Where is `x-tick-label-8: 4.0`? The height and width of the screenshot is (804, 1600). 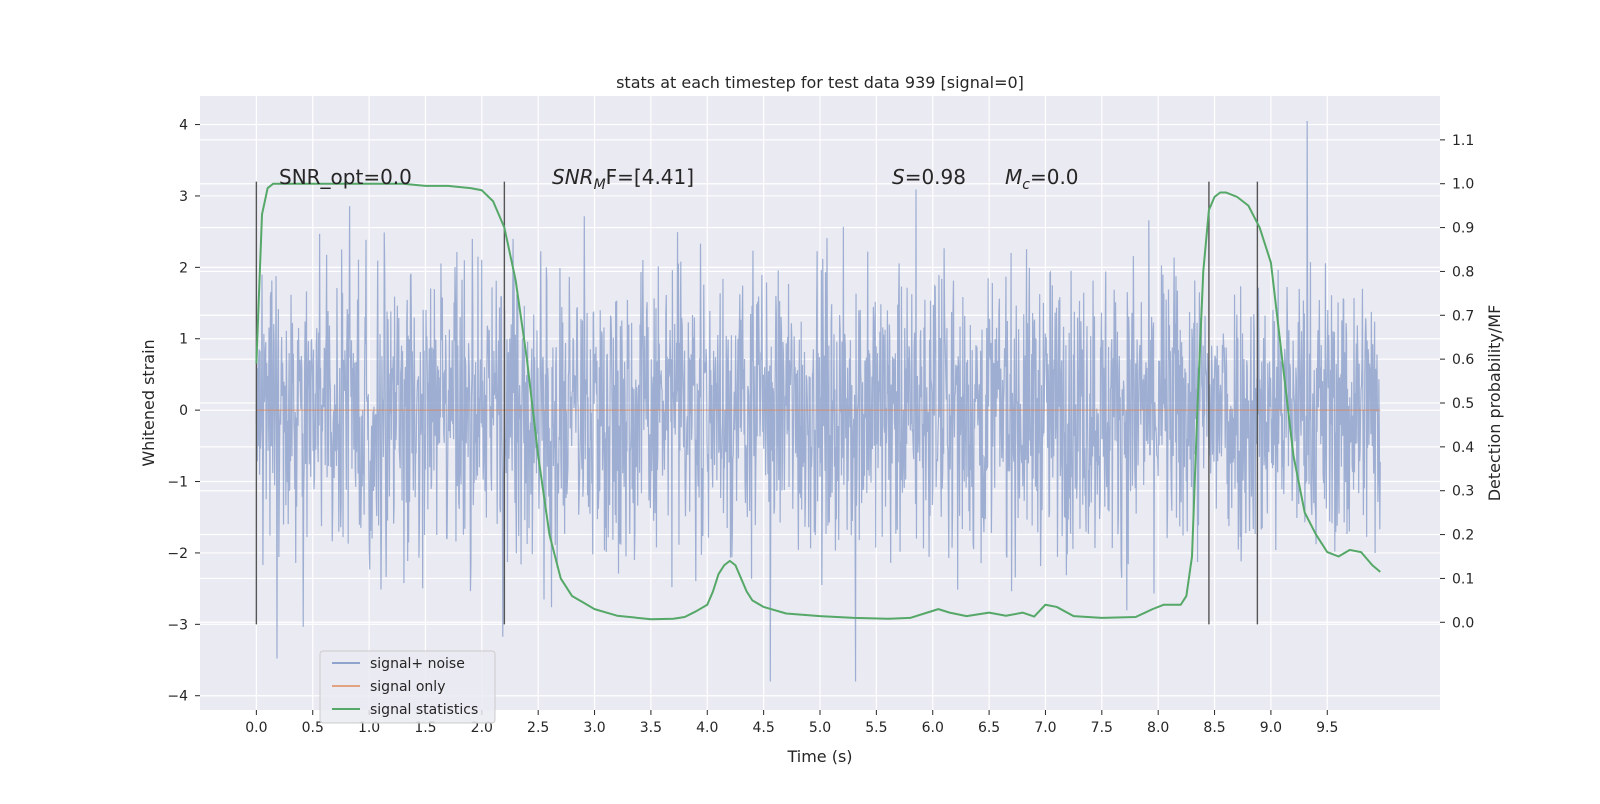 x-tick-label-8: 4.0 is located at coordinates (707, 728).